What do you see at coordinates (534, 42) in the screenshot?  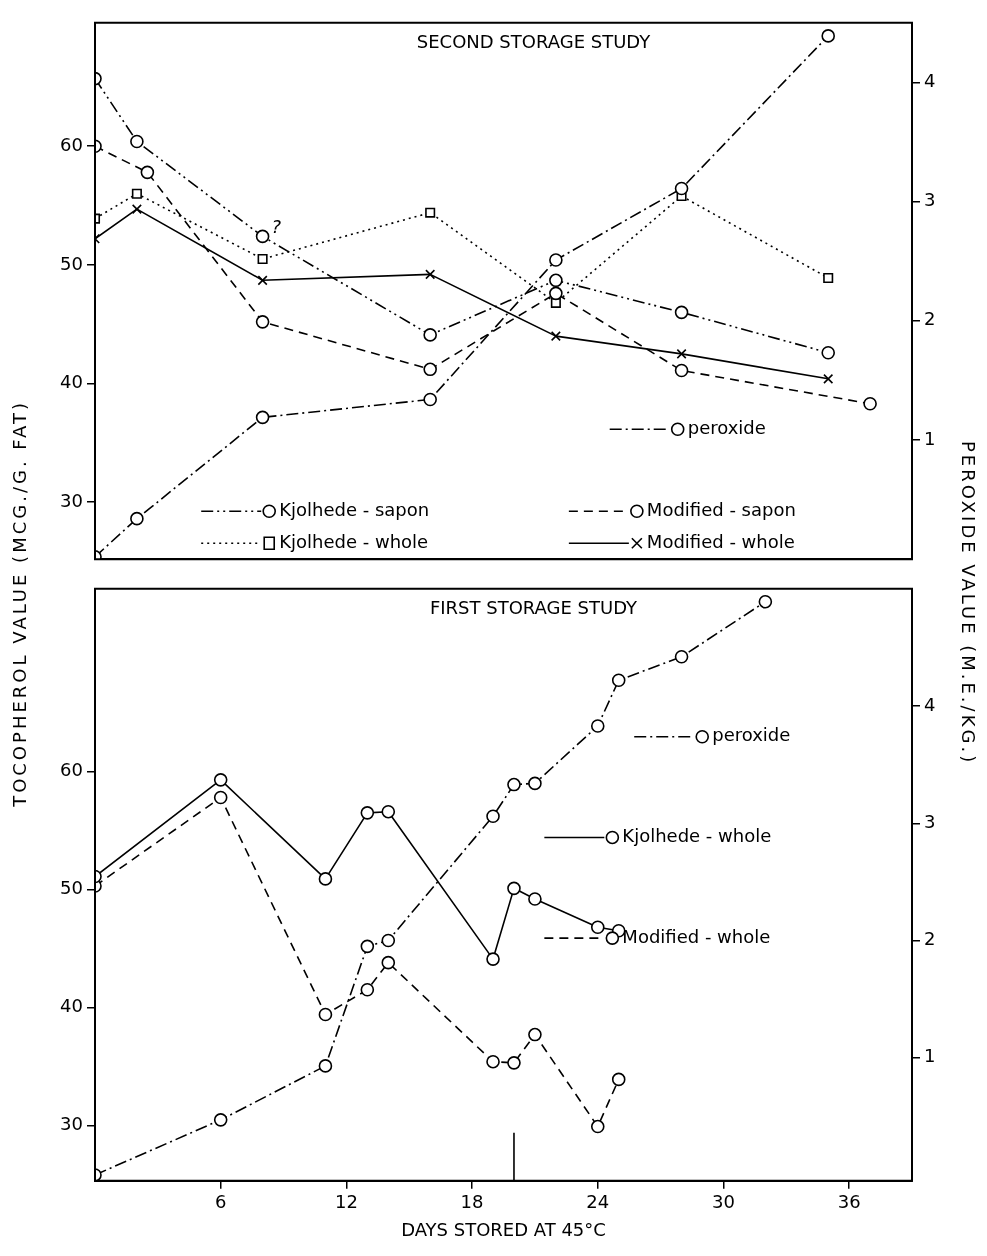 I see `text: SECOND STORAGE STUDY` at bounding box center [534, 42].